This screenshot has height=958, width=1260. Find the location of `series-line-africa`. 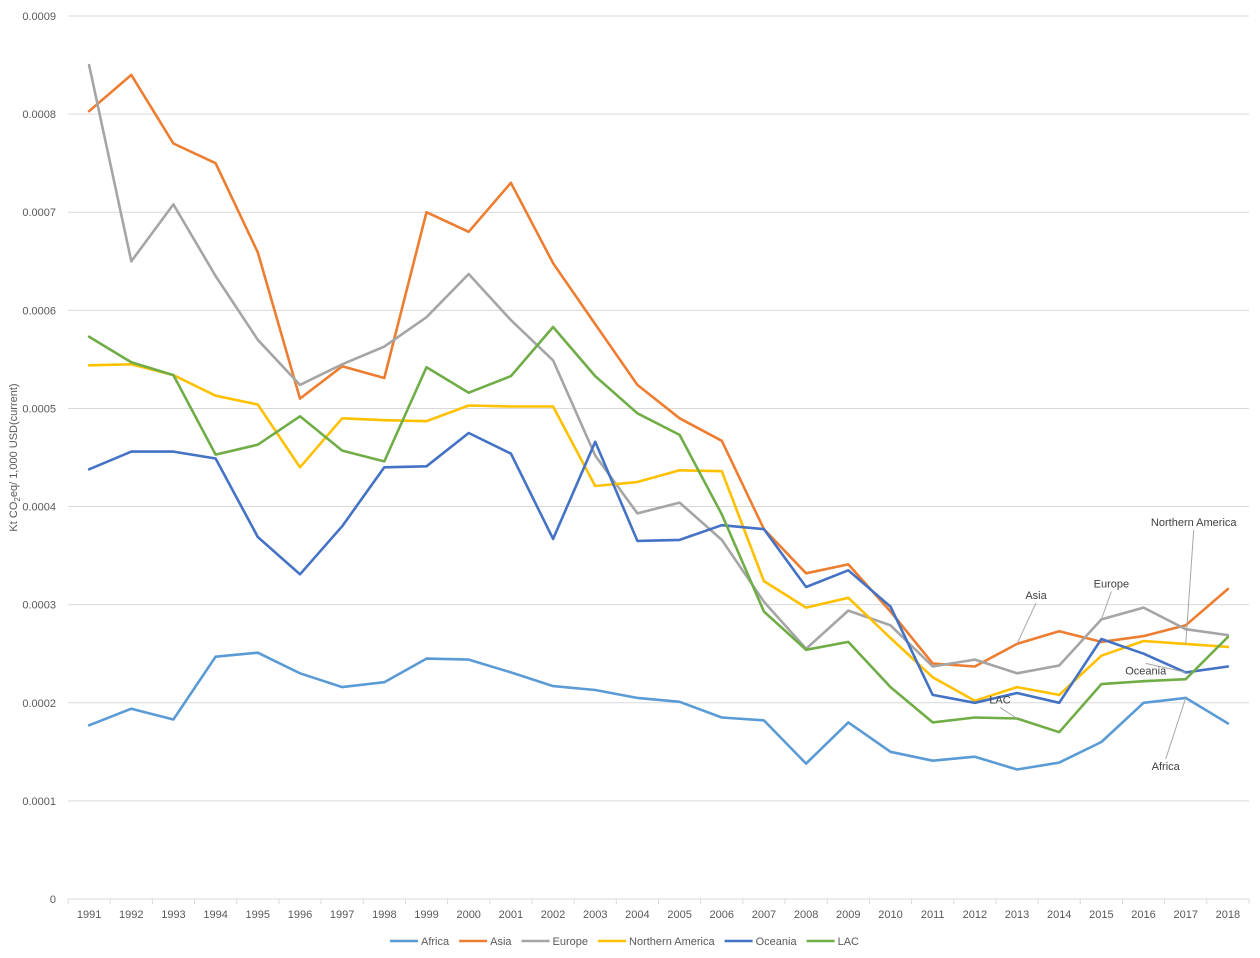

series-line-africa is located at coordinates (658, 711).